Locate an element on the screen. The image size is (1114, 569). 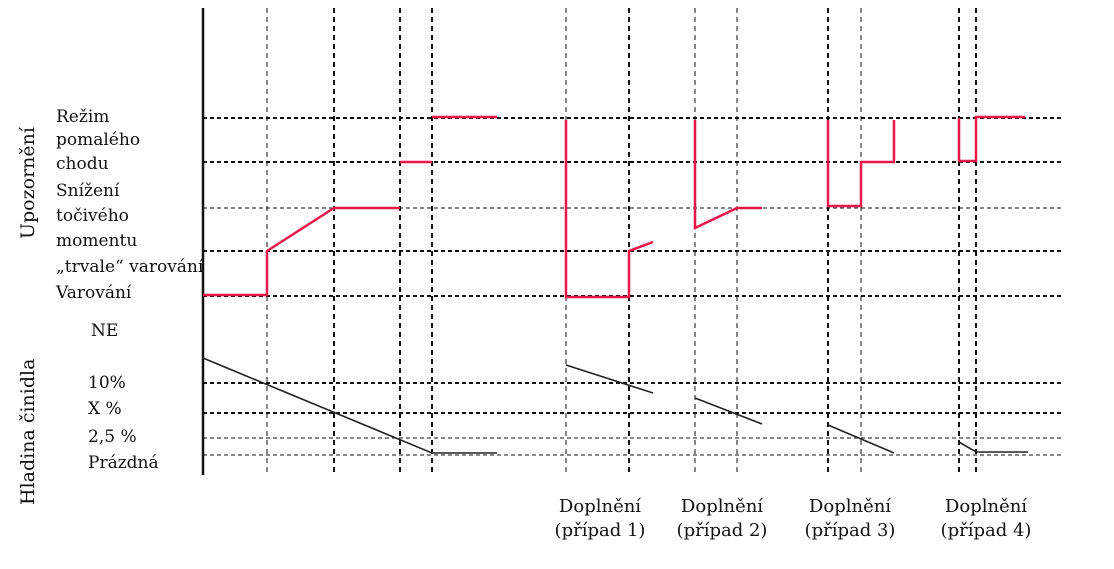
label-momentu: momentu is located at coordinates (97, 241).